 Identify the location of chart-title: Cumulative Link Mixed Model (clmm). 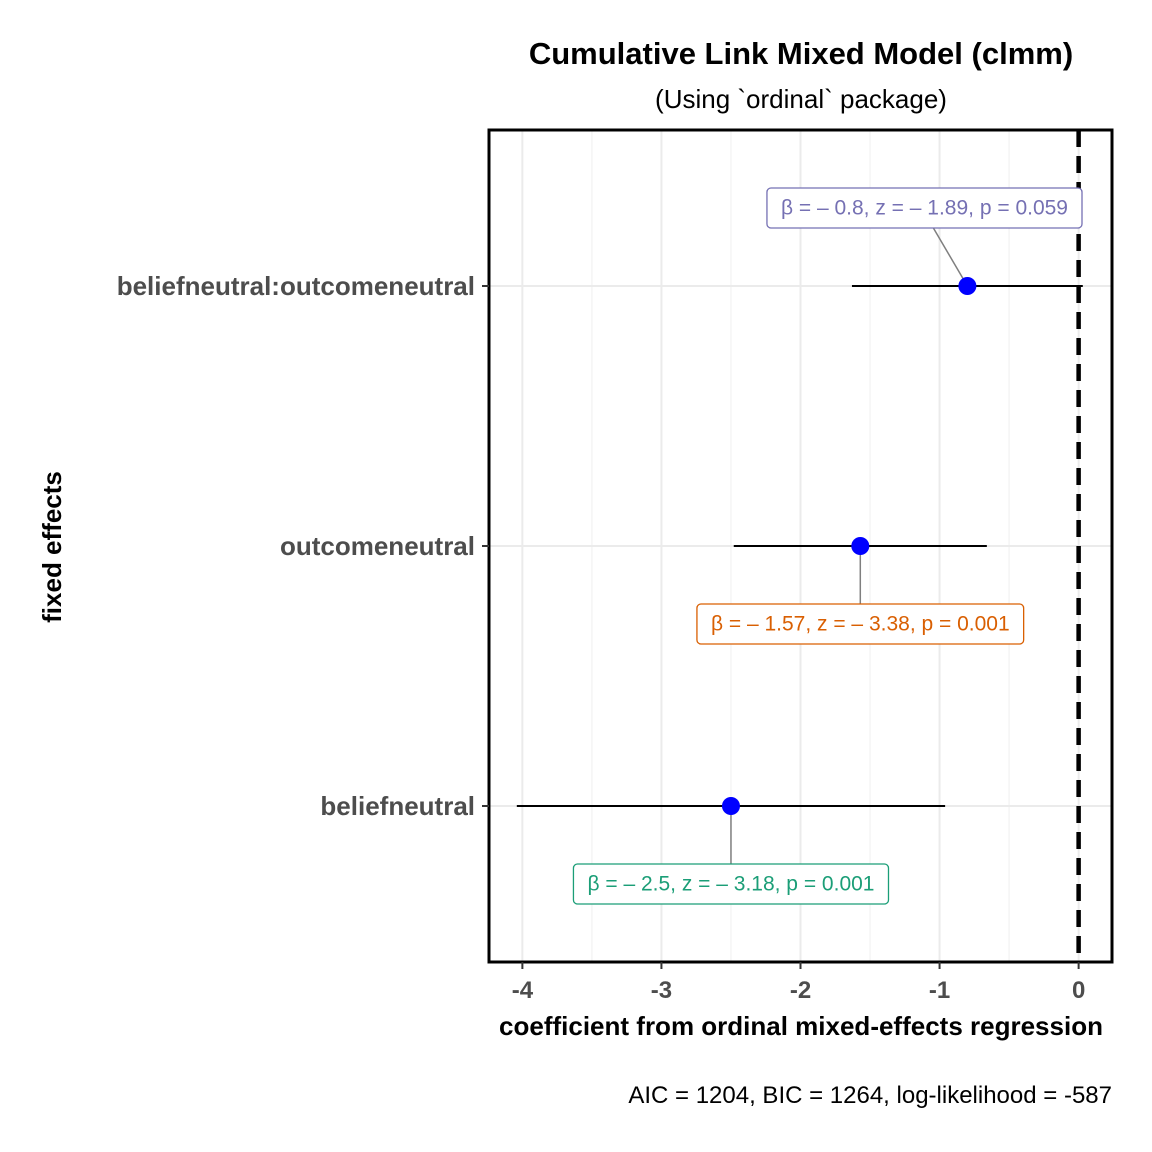
(801, 53).